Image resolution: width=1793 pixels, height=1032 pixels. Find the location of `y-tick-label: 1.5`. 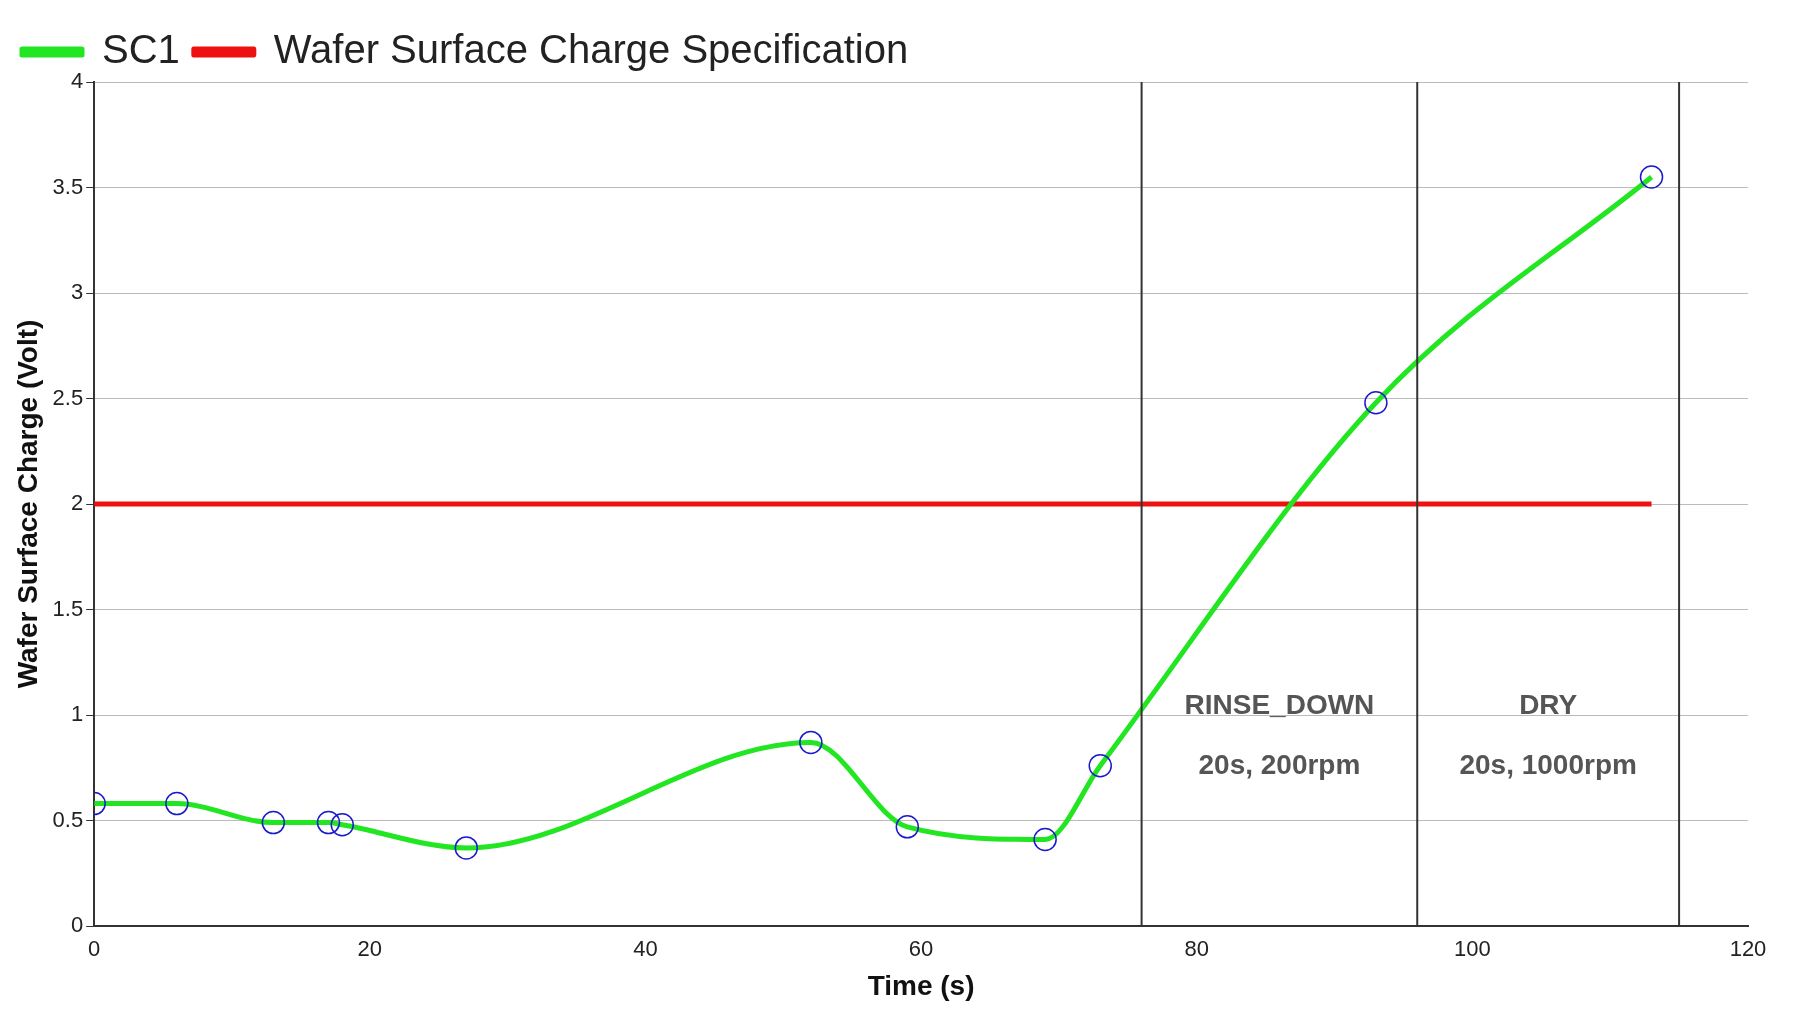

y-tick-label: 1.5 is located at coordinates (68, 608).